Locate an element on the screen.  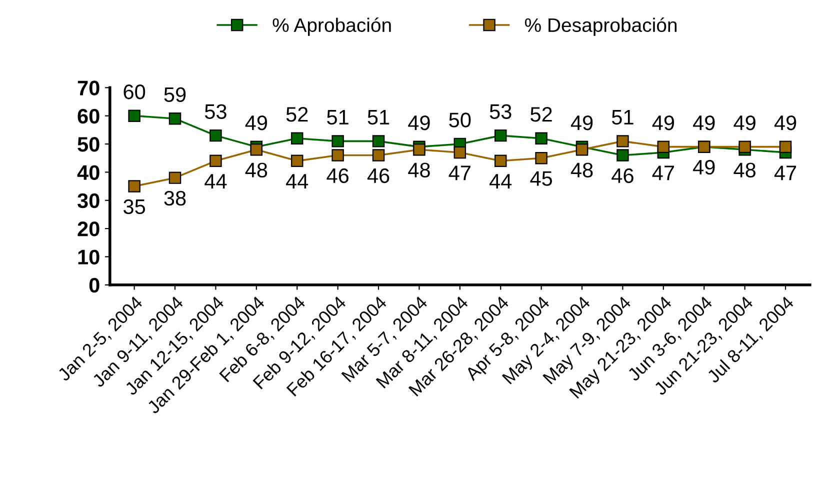
data-label: 38 is located at coordinates (175, 198).